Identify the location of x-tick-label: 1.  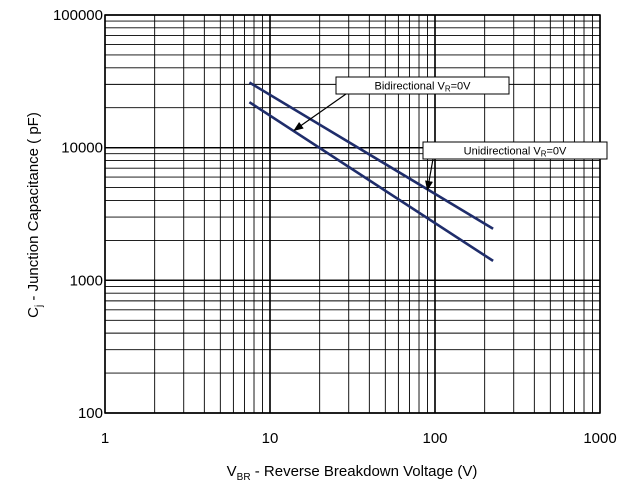
(105, 438).